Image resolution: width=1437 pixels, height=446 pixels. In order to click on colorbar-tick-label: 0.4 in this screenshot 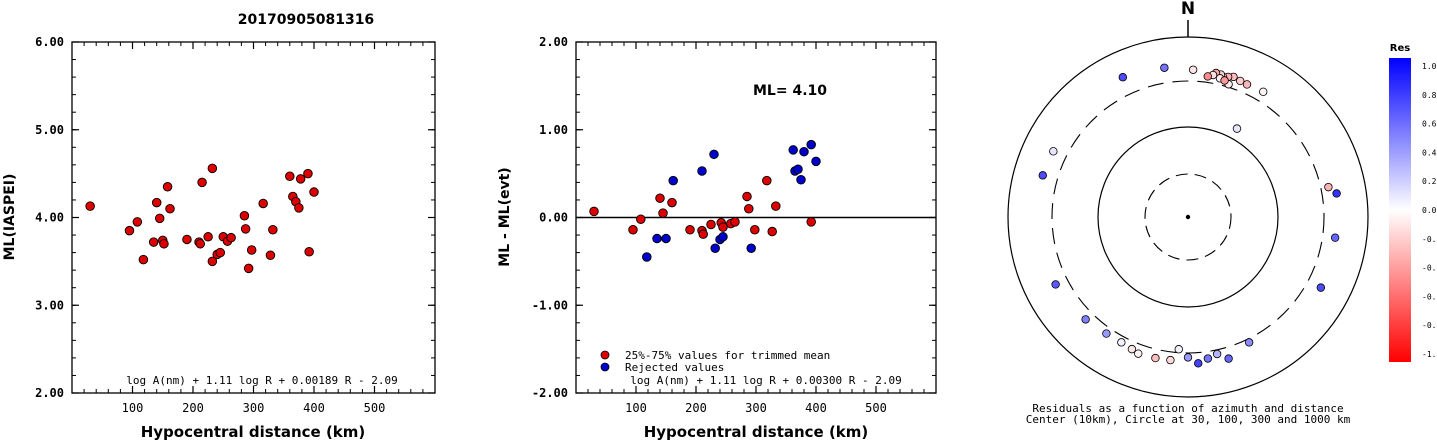, I will do `click(1429, 152)`.